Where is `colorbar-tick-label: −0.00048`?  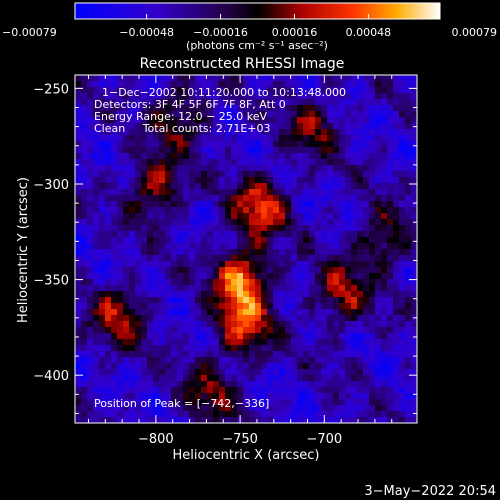 colorbar-tick-label: −0.00048 is located at coordinates (146, 32).